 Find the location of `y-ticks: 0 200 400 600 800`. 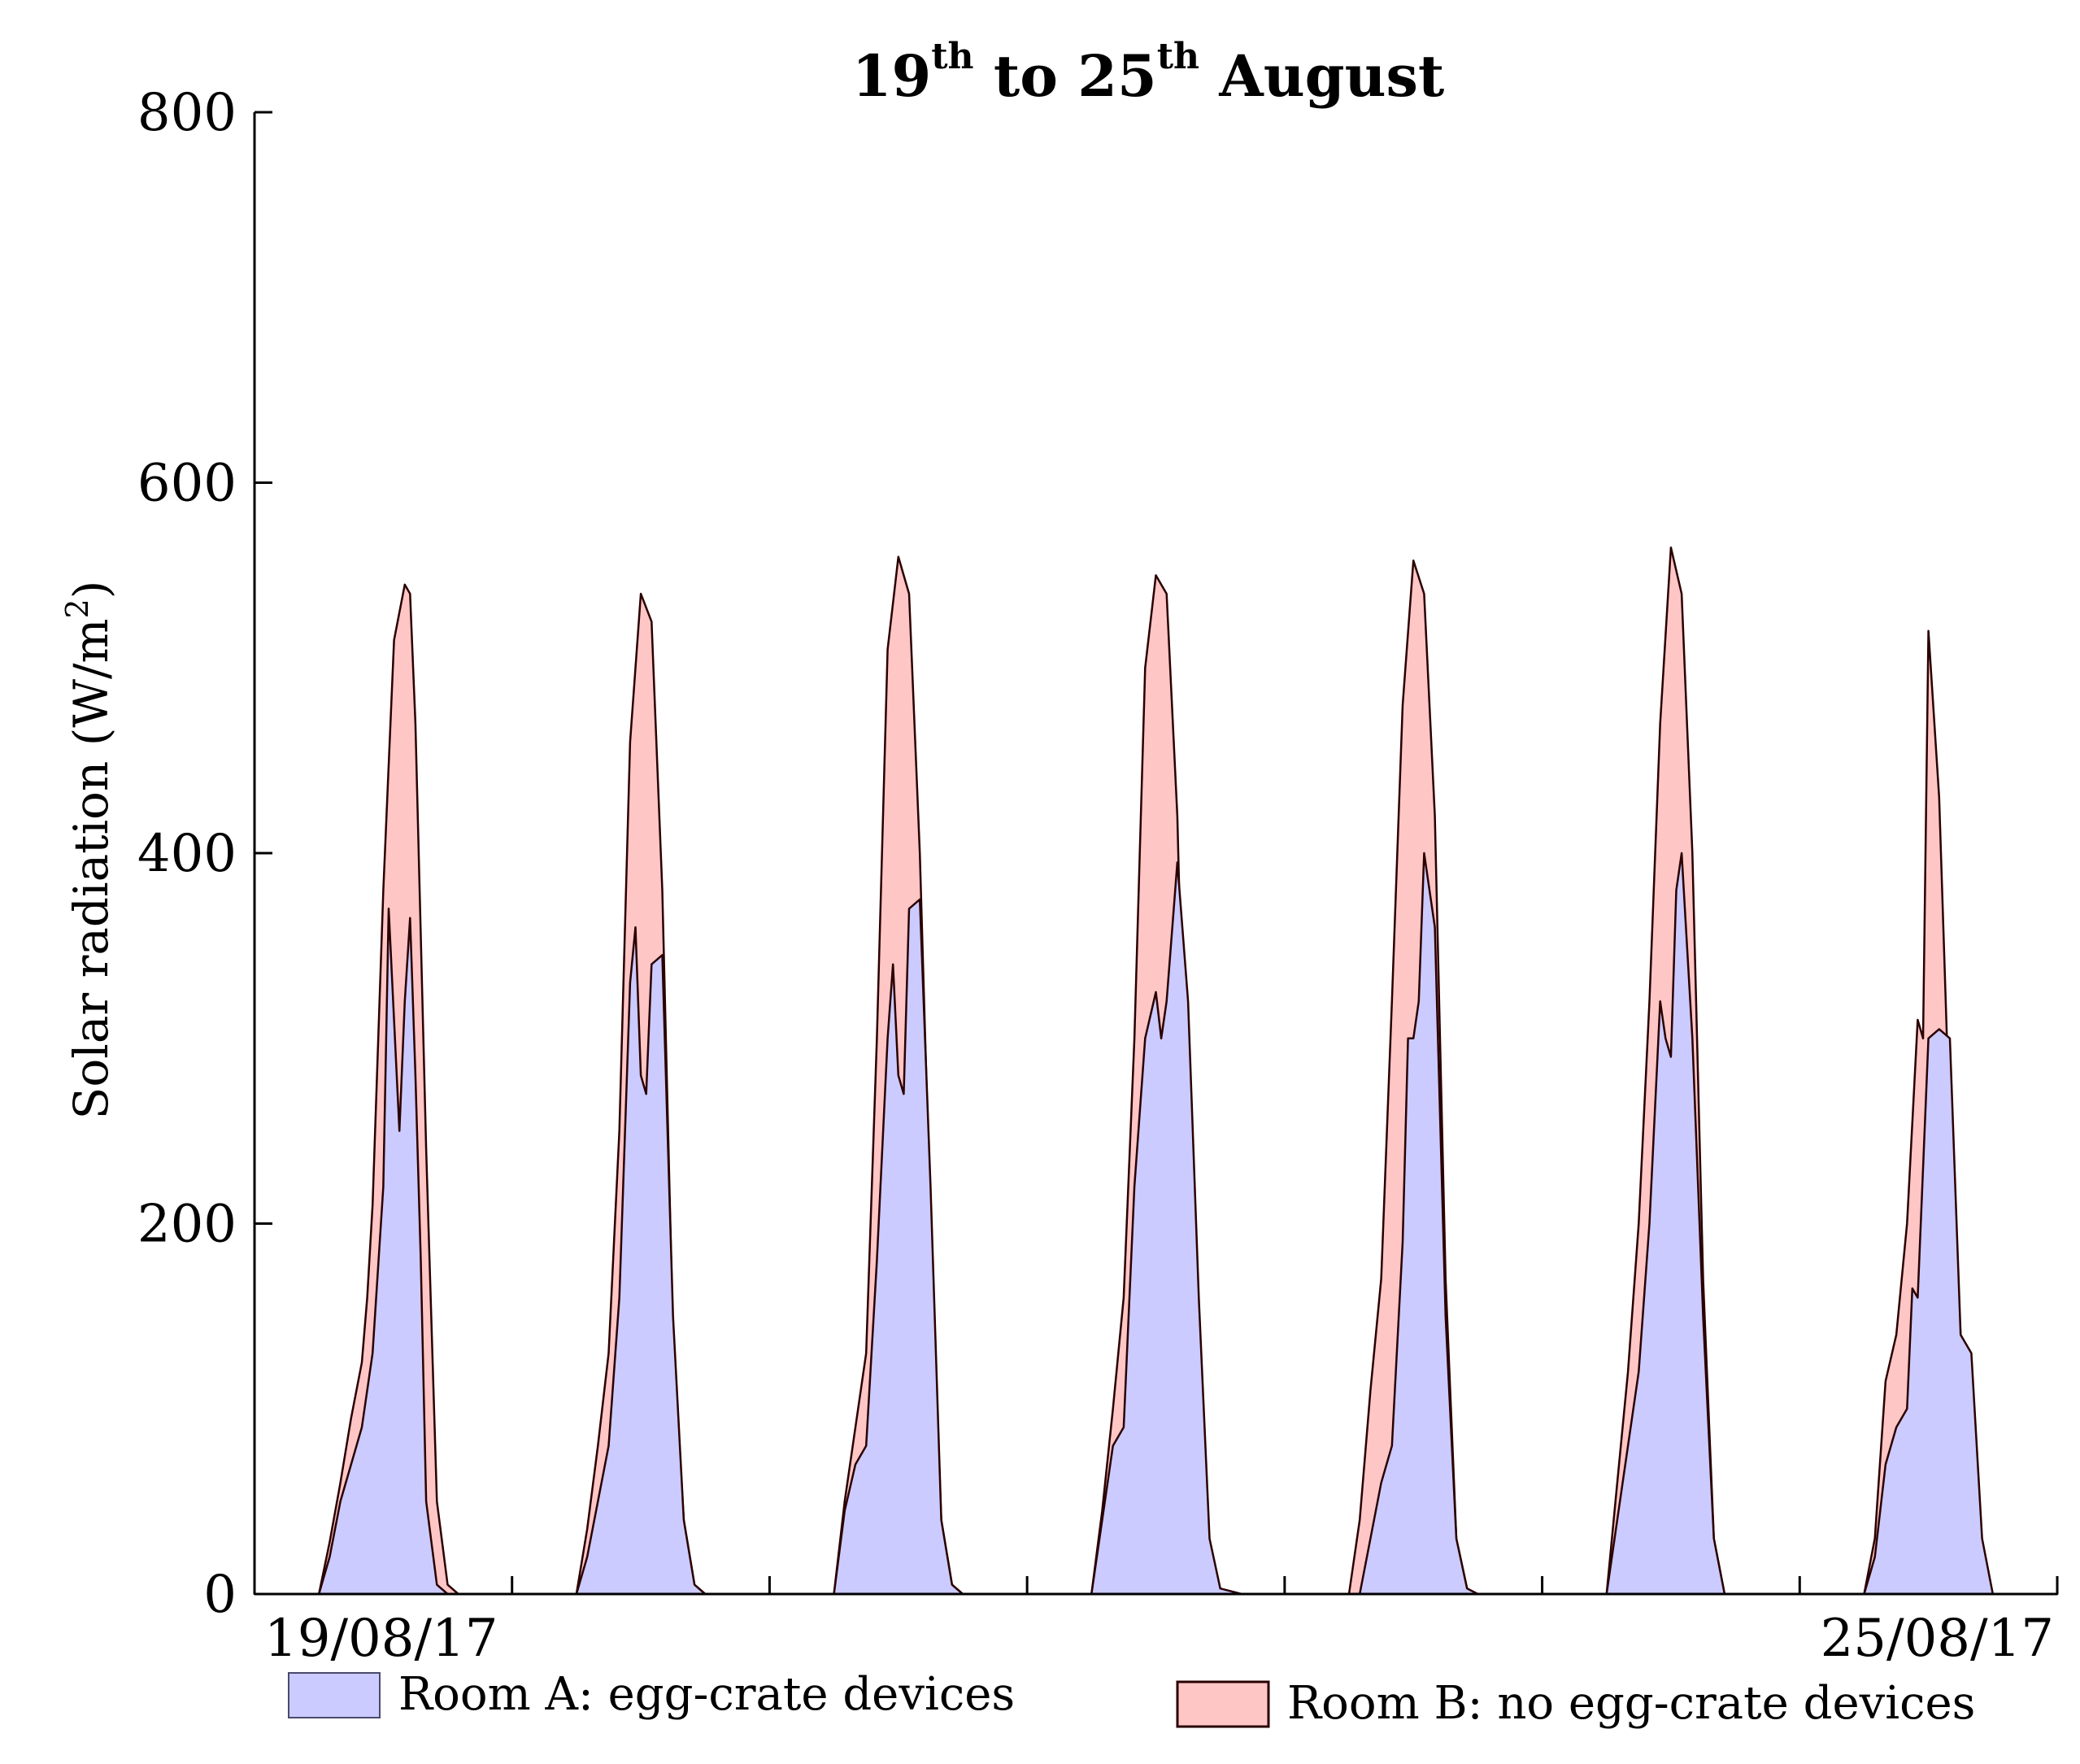

y-ticks: 0 200 400 600 800 is located at coordinates (204, 854).